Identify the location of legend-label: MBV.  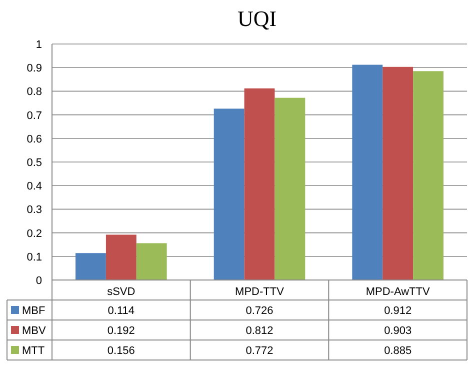
(34, 331).